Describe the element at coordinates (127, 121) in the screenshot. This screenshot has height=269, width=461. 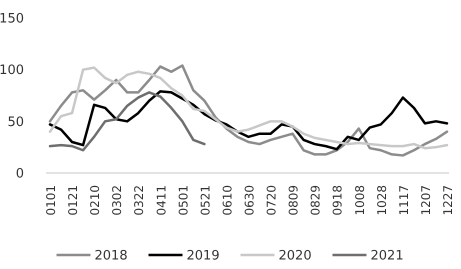
I see `line-series` at that location.